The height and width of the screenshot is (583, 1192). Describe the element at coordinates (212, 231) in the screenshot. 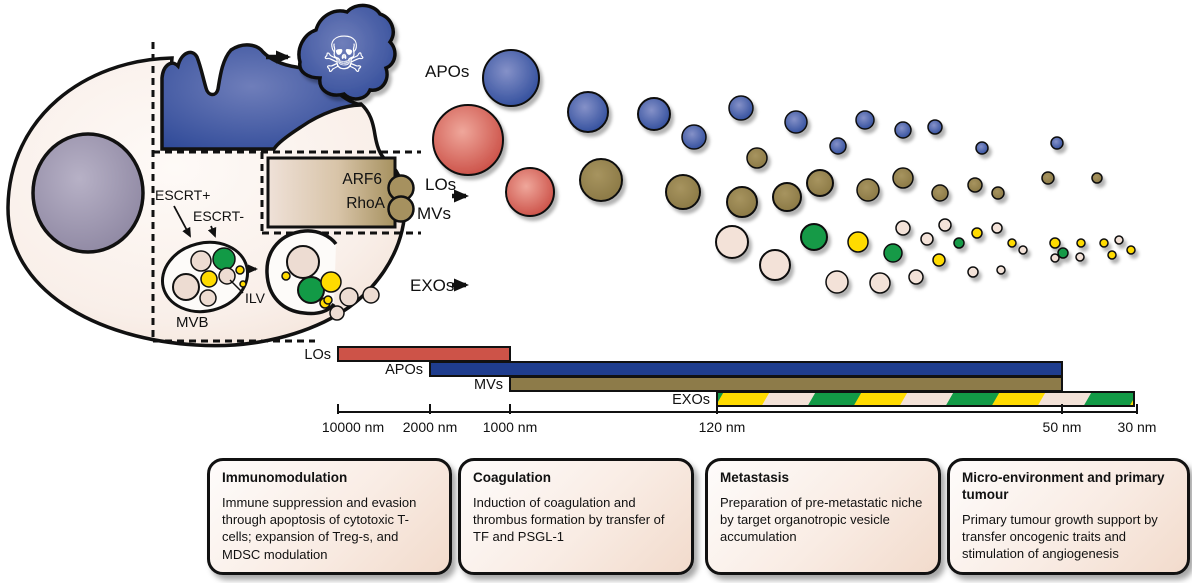

I see `escrt-minus-arrow` at that location.